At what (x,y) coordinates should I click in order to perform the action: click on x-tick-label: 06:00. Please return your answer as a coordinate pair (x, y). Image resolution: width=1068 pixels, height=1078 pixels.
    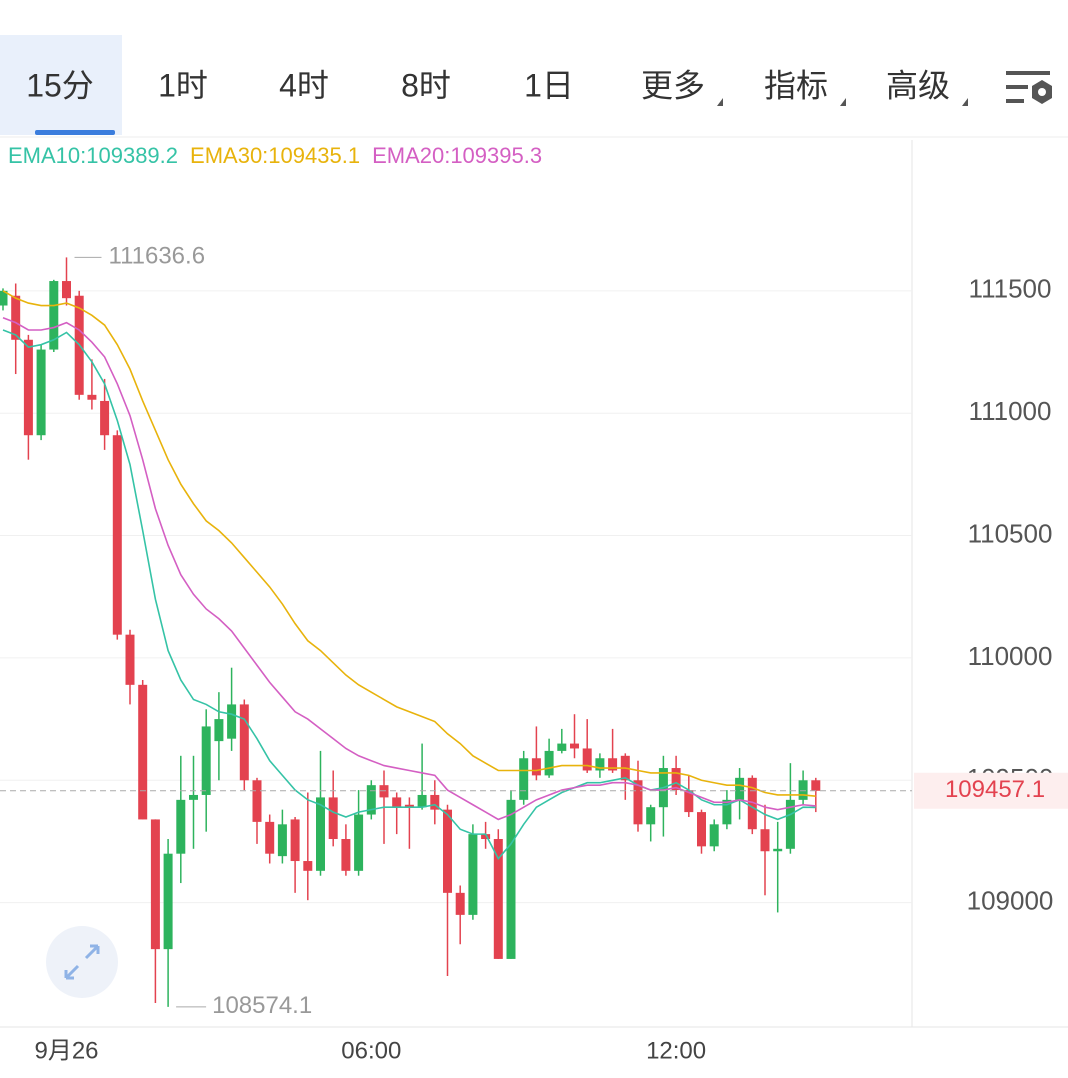
    Looking at the image, I should click on (371, 1050).